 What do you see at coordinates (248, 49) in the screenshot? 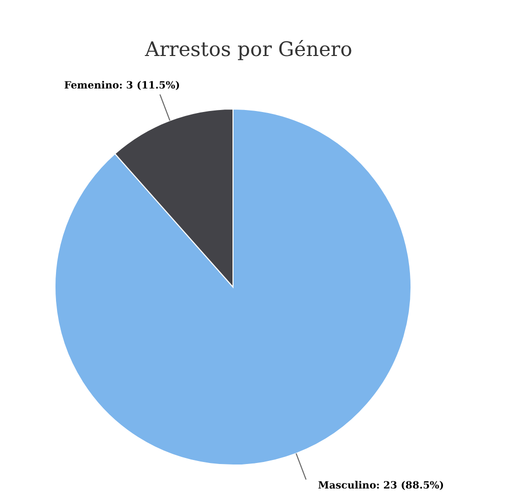
I see `chart-title: Arrestos por Género` at bounding box center [248, 49].